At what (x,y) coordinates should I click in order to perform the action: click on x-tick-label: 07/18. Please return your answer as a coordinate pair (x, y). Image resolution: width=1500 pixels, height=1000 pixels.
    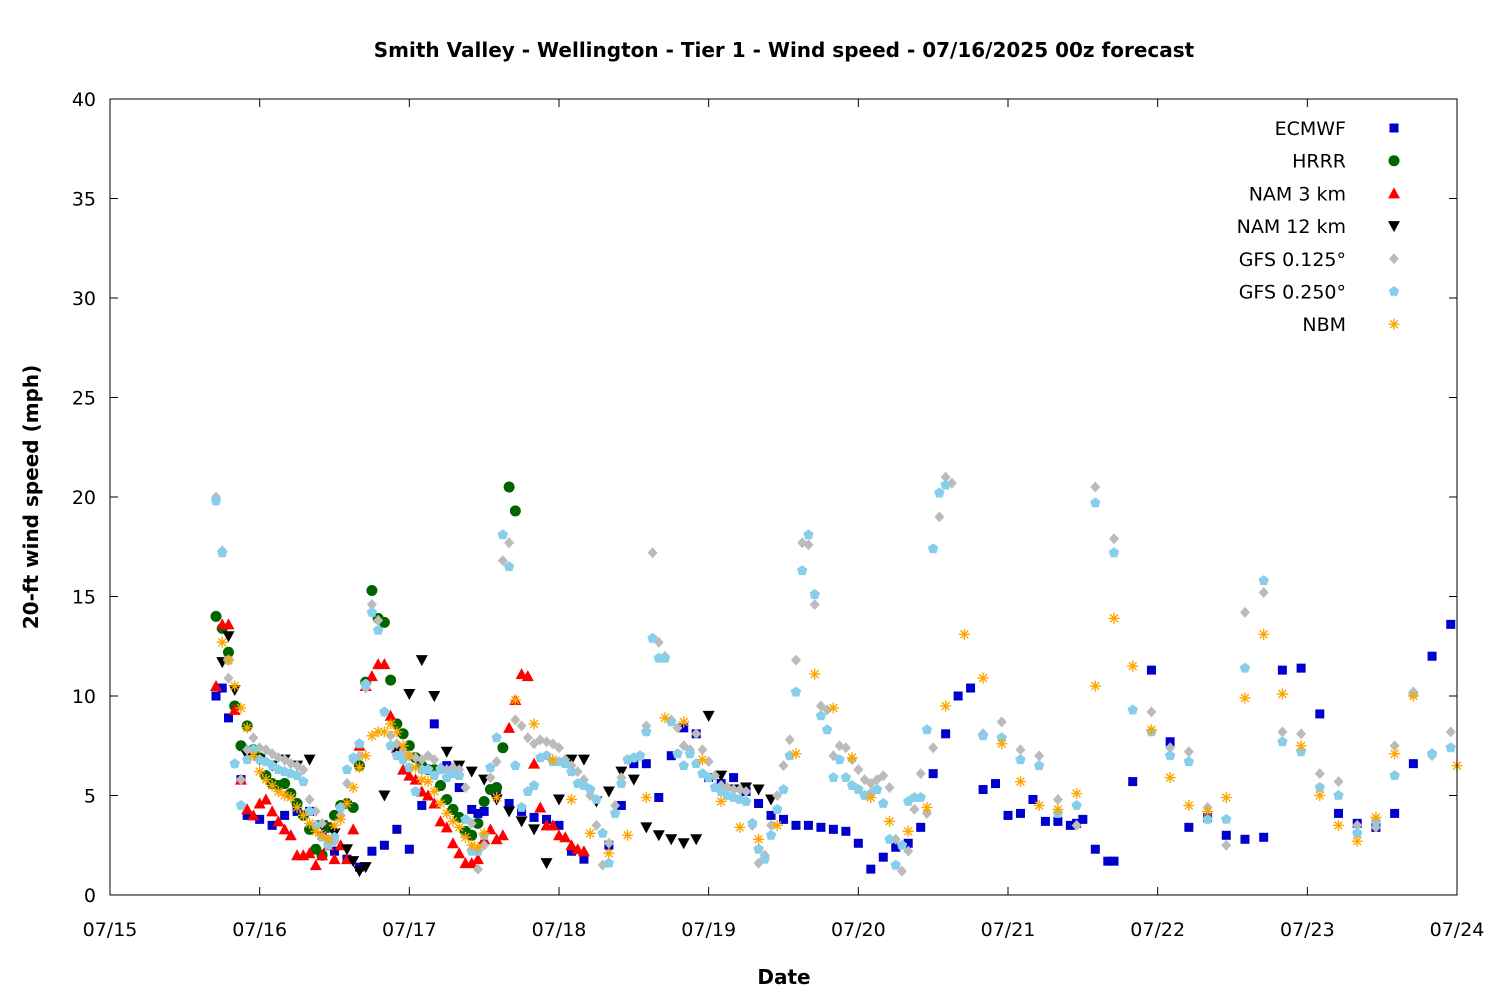
    Looking at the image, I should click on (559, 930).